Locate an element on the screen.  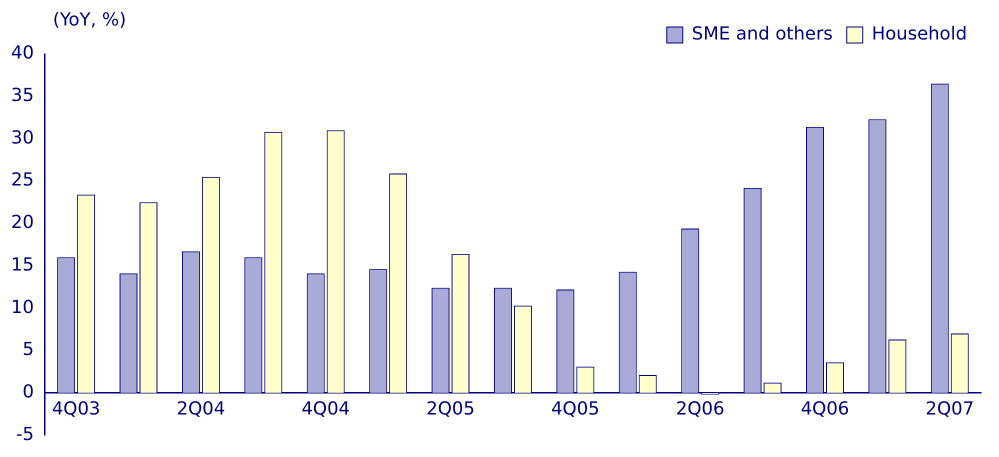
y-tick-label: 0 is located at coordinates (28, 392).